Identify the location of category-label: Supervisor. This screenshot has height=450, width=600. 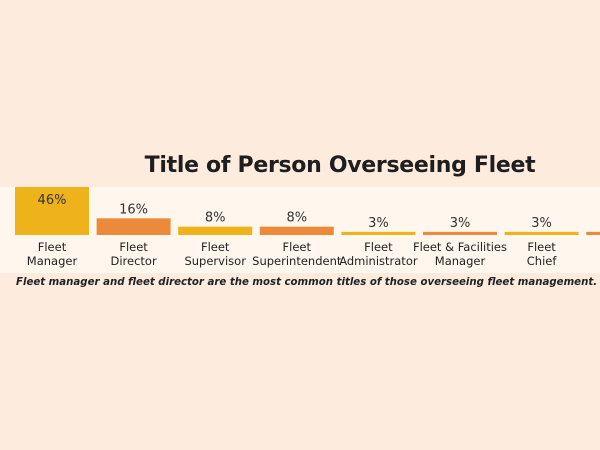
(215, 261).